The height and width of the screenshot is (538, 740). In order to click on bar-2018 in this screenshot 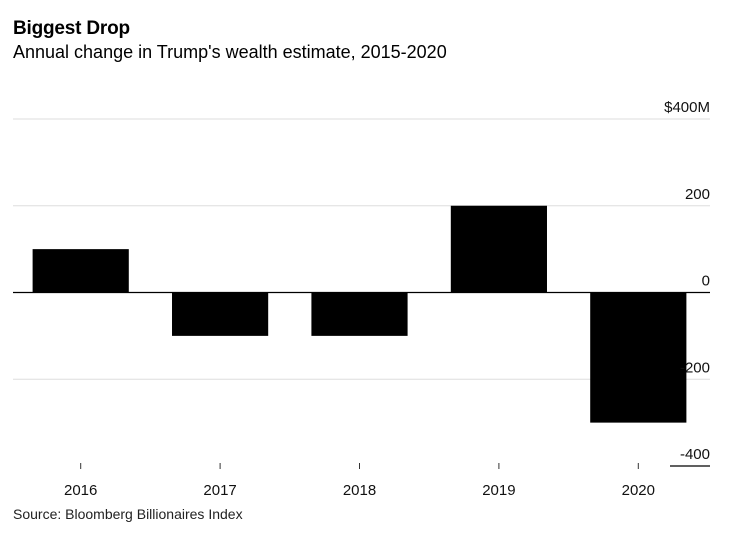, I will do `click(359, 314)`.